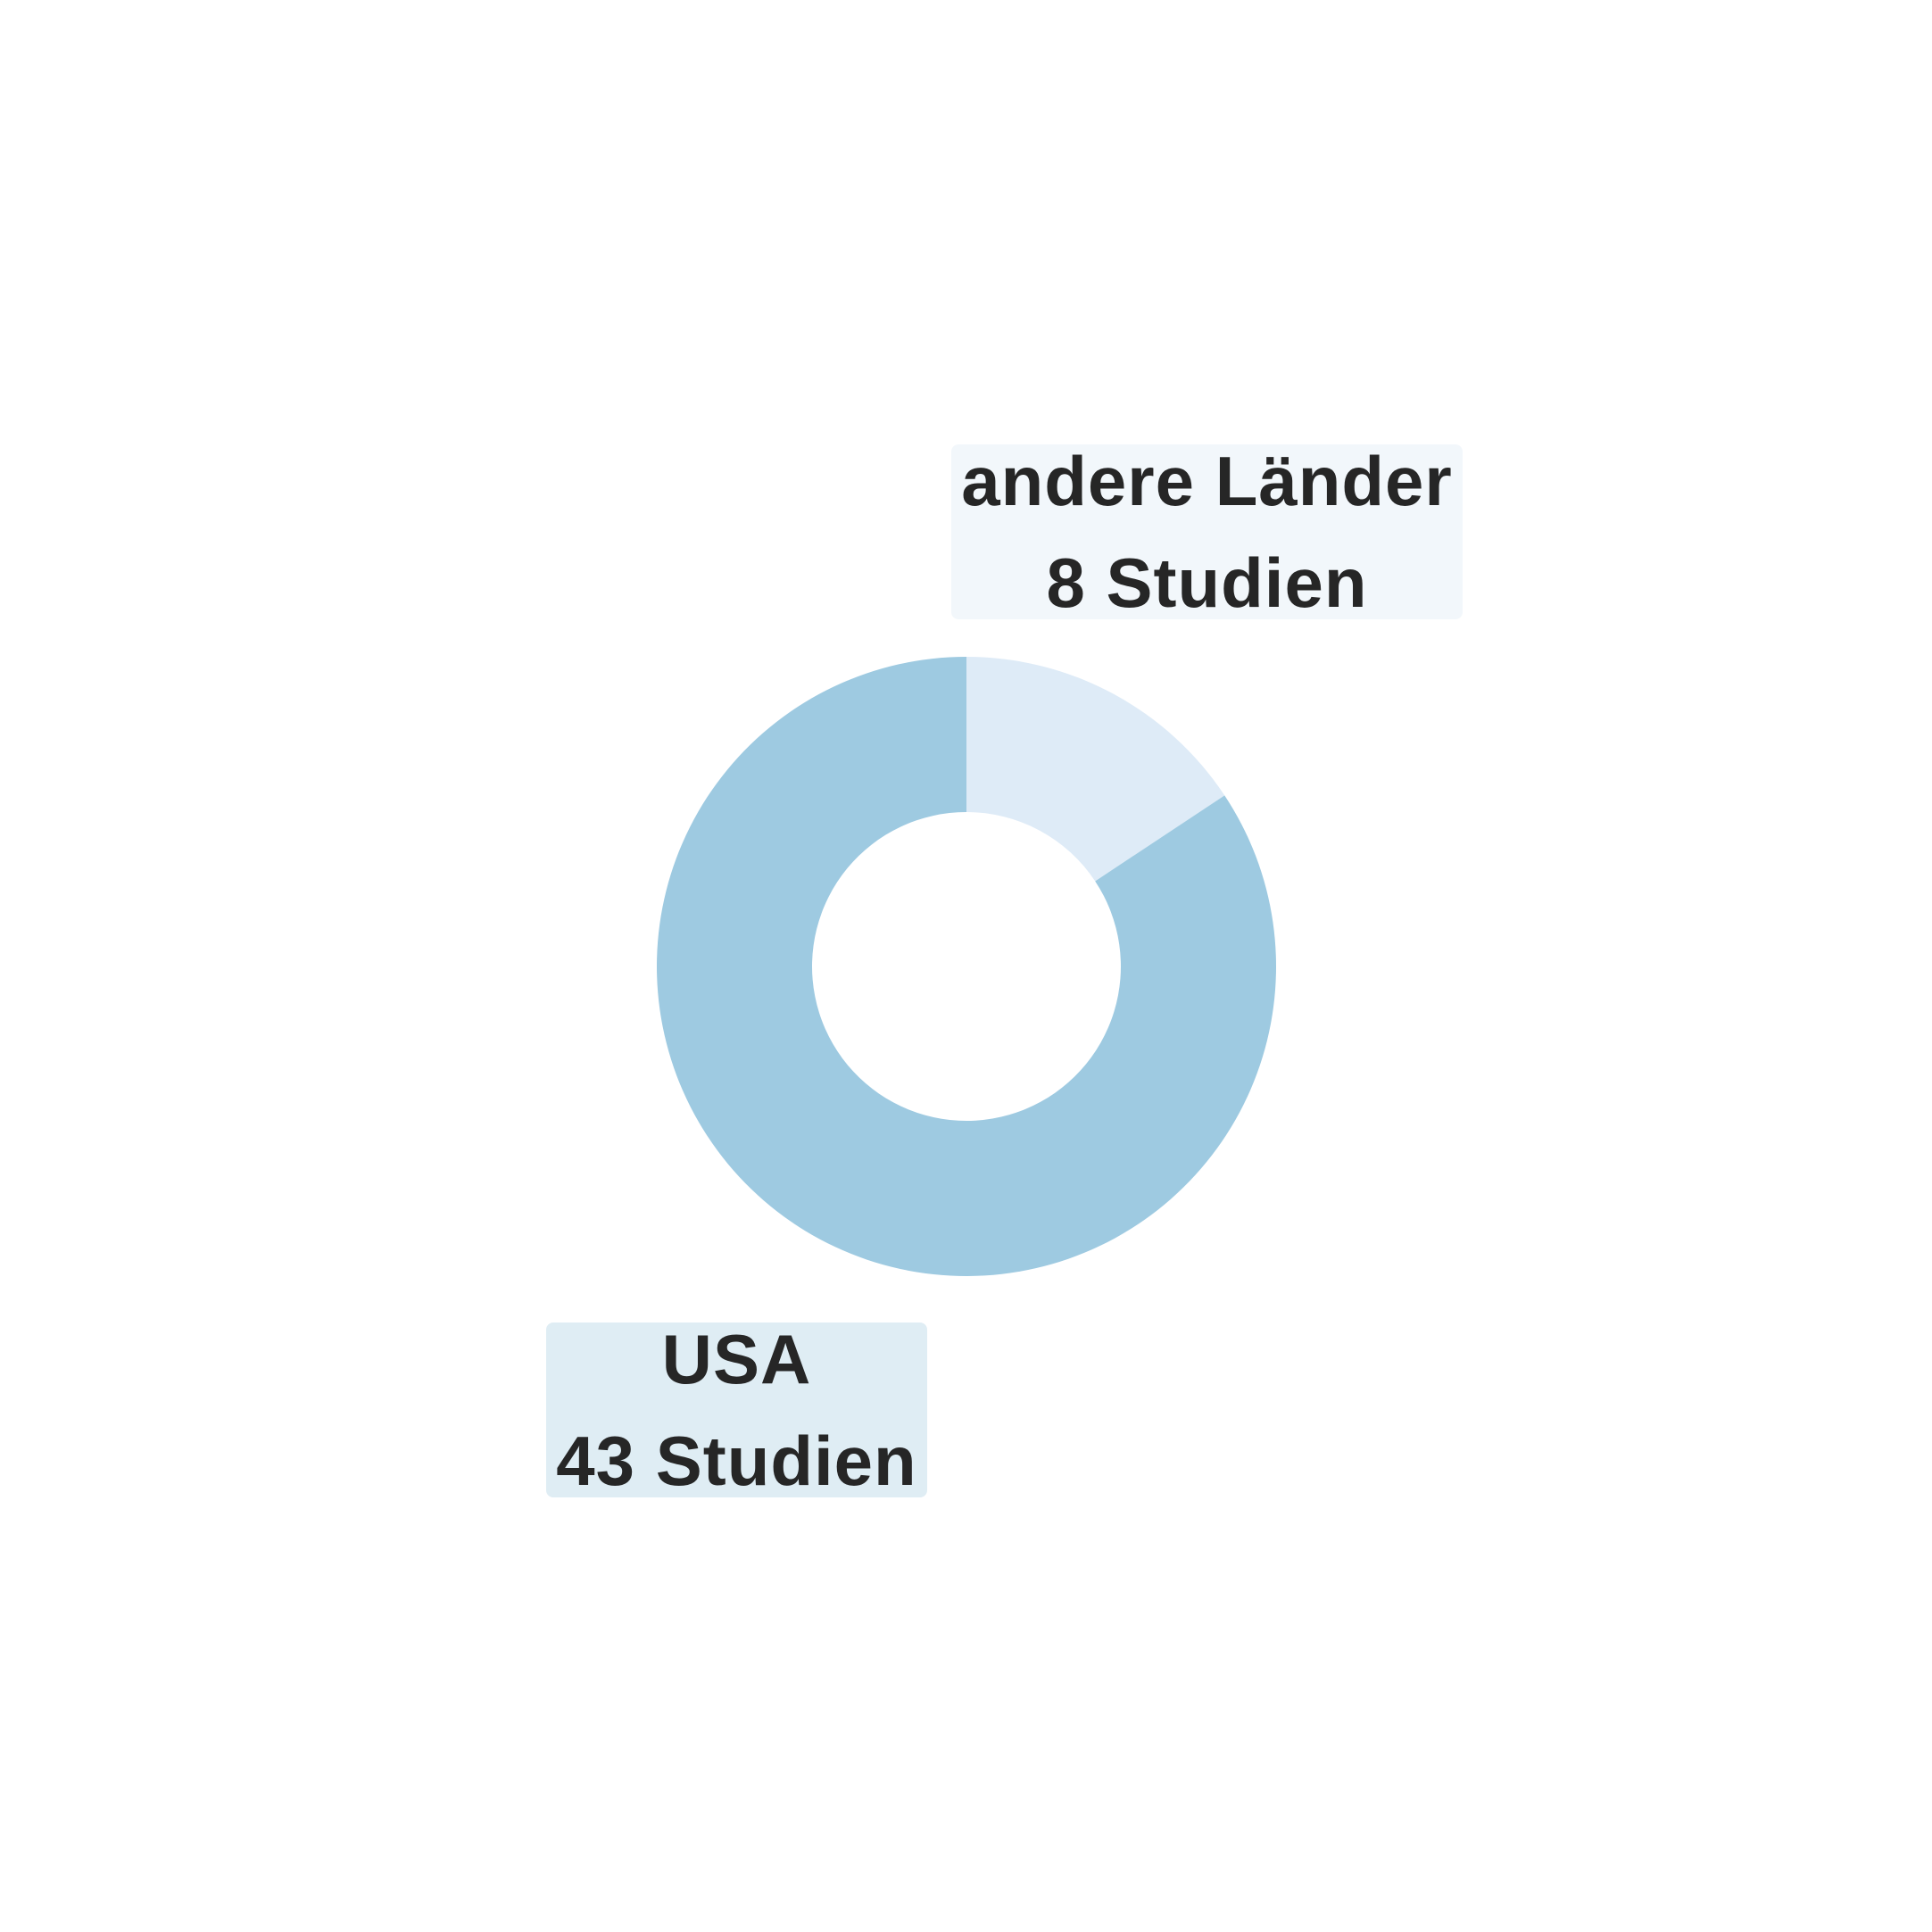 The width and height of the screenshot is (1932, 1932). I want to click on donut-slice-usa, so click(966, 966).